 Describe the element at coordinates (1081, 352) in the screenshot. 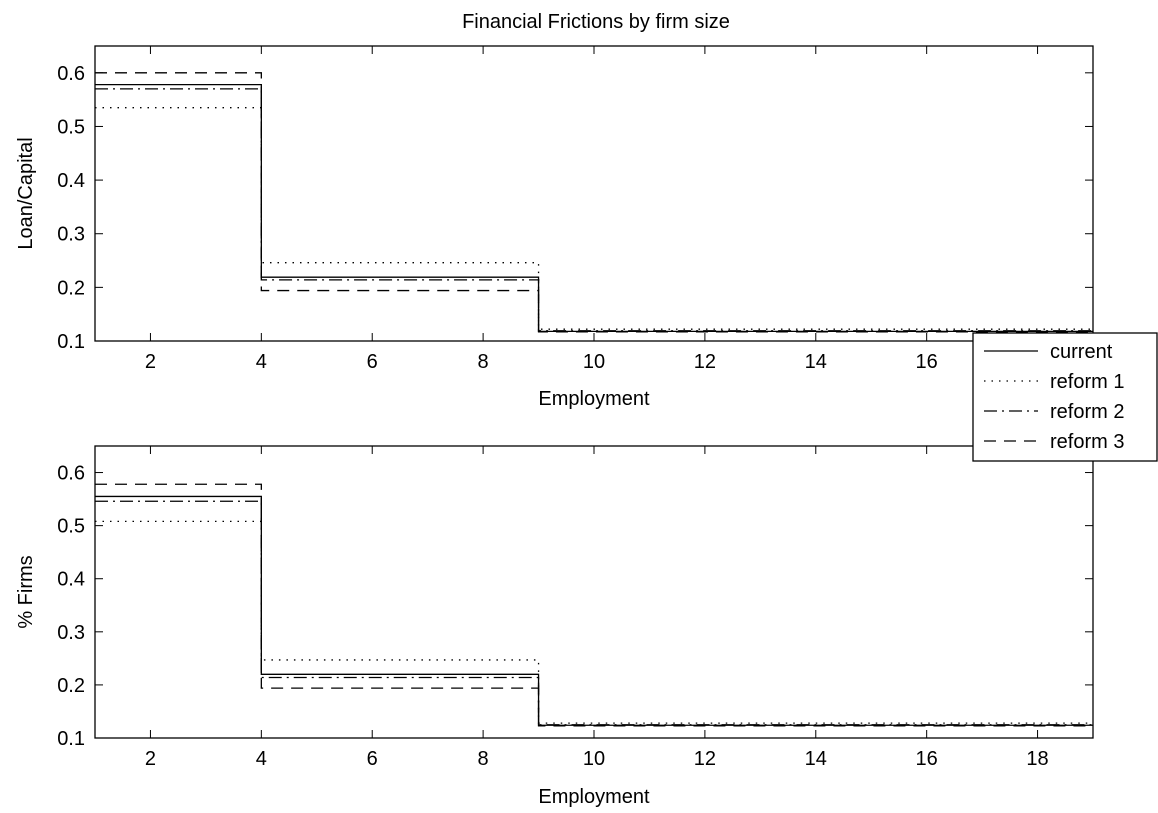

I see `legend-label: current` at that location.